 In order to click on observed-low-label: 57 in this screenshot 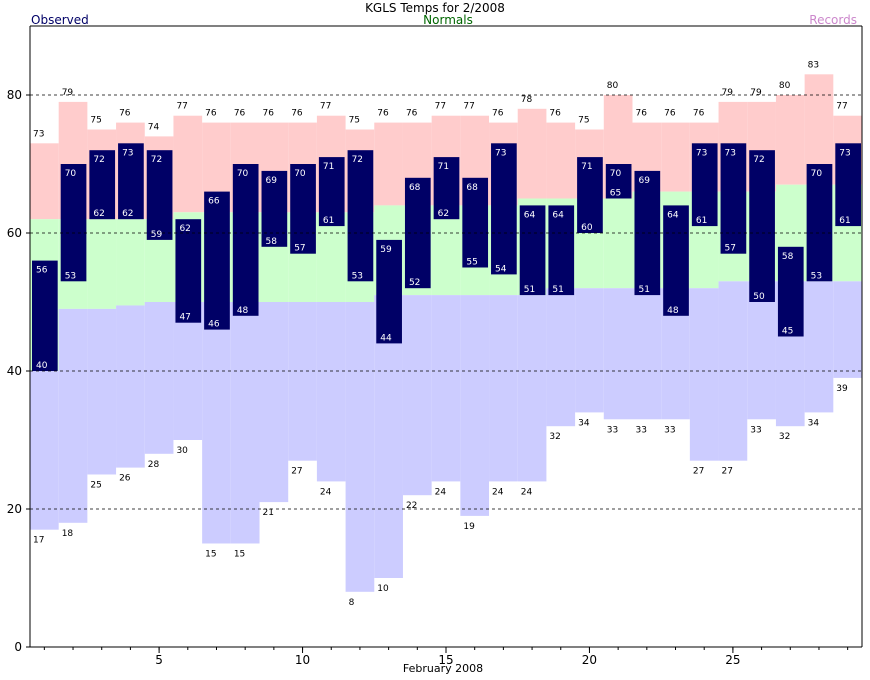, I will do `click(299, 249)`.